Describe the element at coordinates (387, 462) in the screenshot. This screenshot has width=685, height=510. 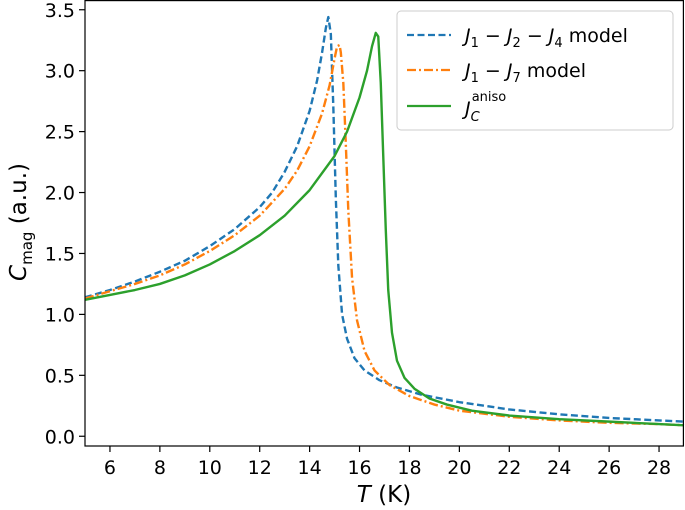
I see `x-ticks: 6 8 10 12 14 16 18 20 22 24 26 28` at that location.